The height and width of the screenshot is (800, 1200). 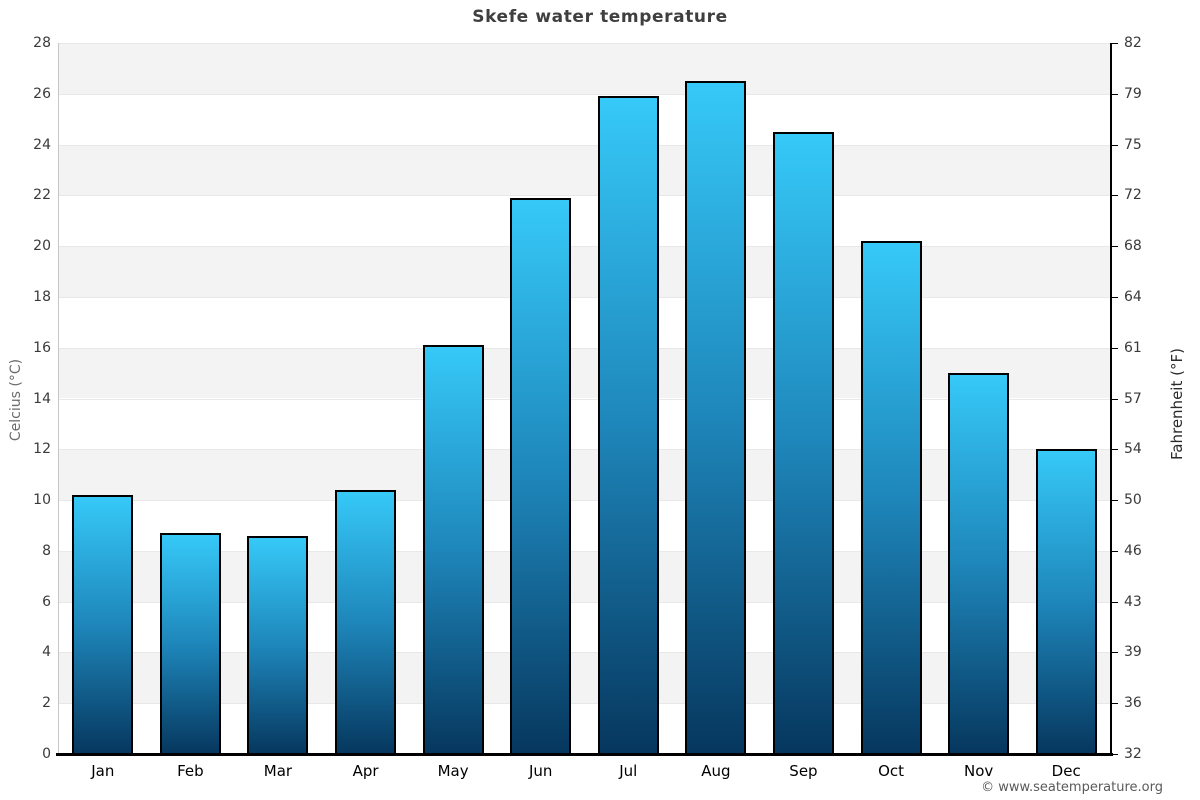 I want to click on y-tick-label-left: 16, so click(x=42, y=347).